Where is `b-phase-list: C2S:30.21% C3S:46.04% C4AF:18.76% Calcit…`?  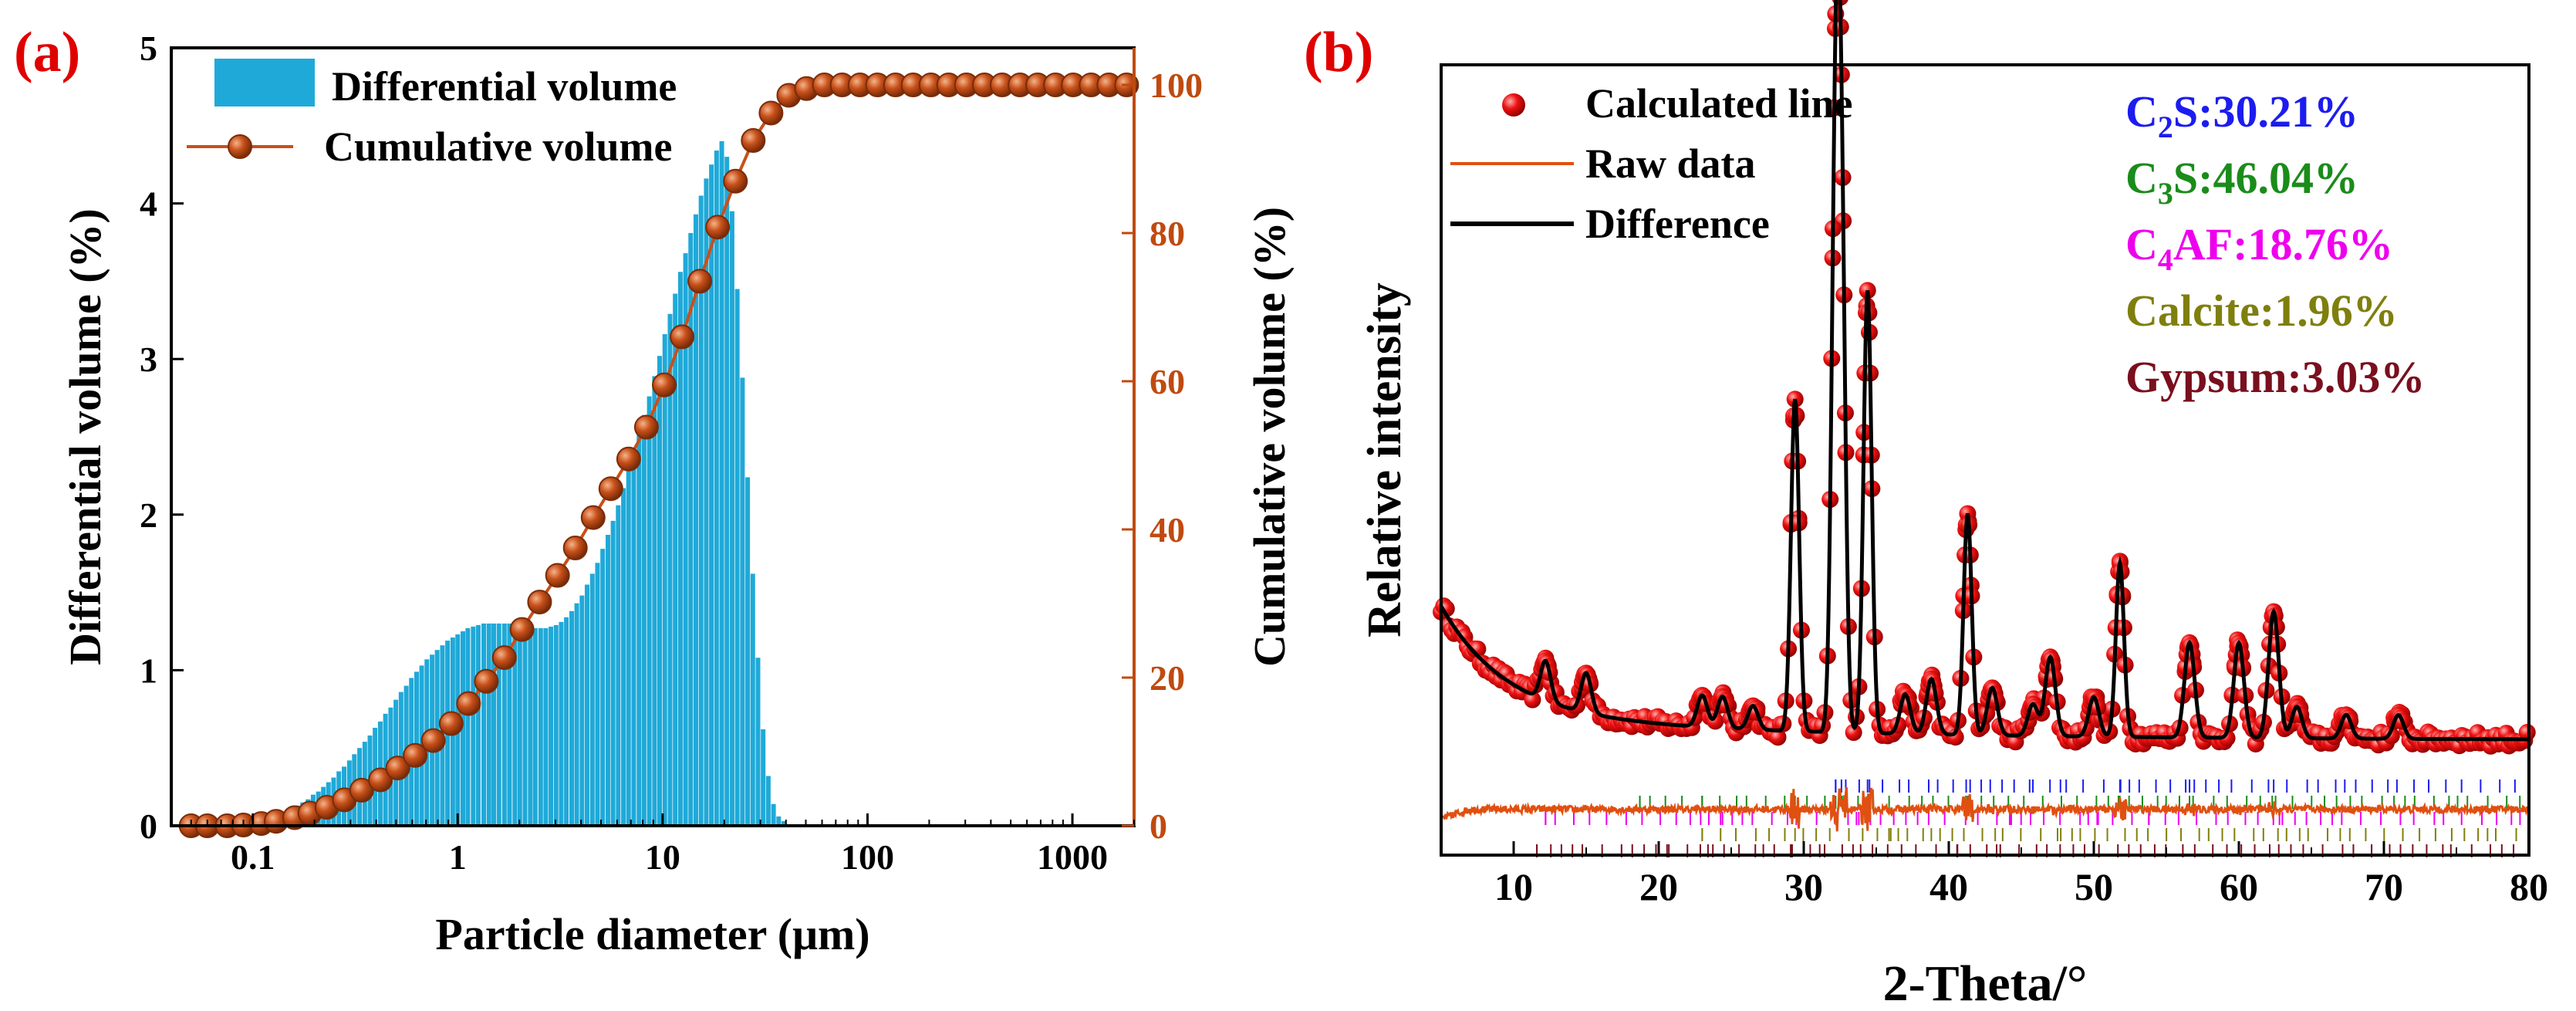
b-phase-list: C2S:30.21% C3S:46.04% C4AF:18.76% Calcit… is located at coordinates (2275, 244).